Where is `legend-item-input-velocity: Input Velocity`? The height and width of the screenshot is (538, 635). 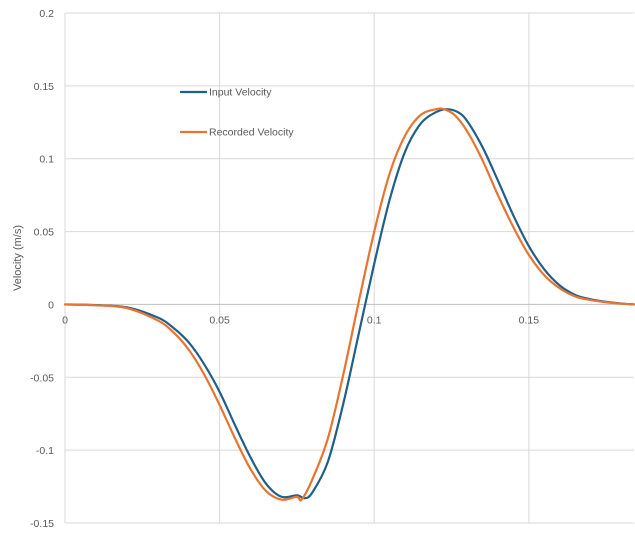
legend-item-input-velocity: Input Velocity is located at coordinates (226, 93).